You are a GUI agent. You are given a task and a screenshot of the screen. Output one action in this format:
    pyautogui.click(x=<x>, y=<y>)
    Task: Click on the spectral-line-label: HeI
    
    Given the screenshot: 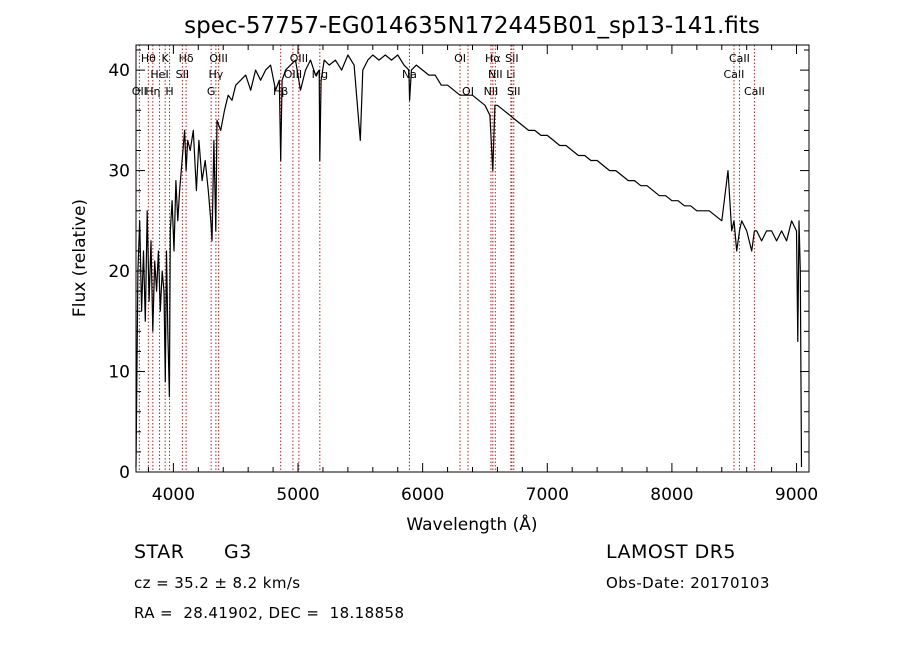 What is the action you would take?
    pyautogui.click(x=159, y=74)
    